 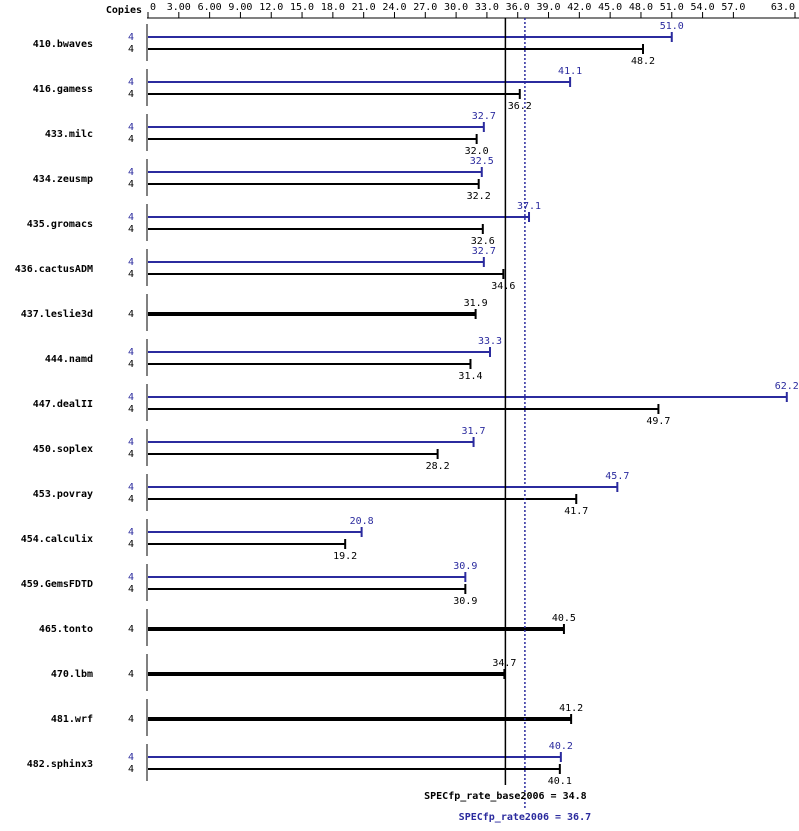 I want to click on benchmark-label: 416.gamess, so click(x=63, y=89).